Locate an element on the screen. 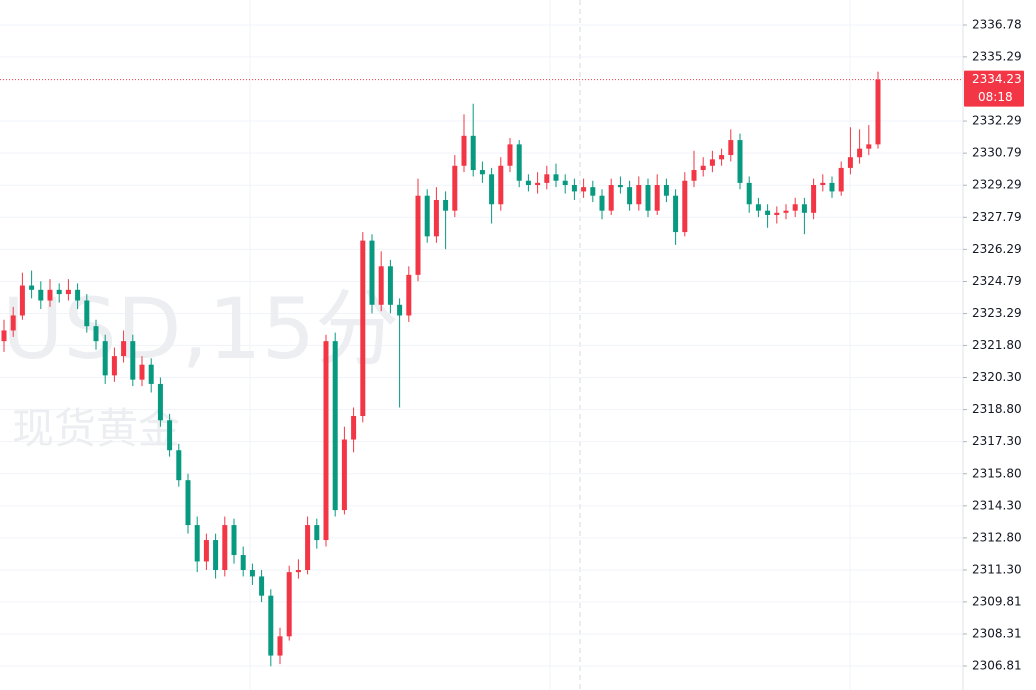 This screenshot has width=1036, height=690. watermark: USD,15分 is located at coordinates (200, 329).